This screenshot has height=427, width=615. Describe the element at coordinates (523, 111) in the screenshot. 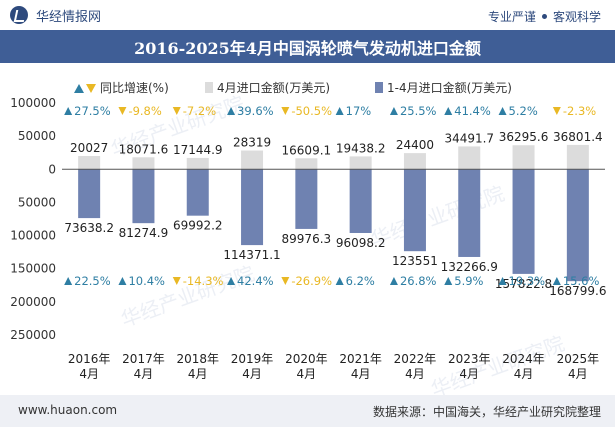

I see `growth-label: 5.2%` at that location.